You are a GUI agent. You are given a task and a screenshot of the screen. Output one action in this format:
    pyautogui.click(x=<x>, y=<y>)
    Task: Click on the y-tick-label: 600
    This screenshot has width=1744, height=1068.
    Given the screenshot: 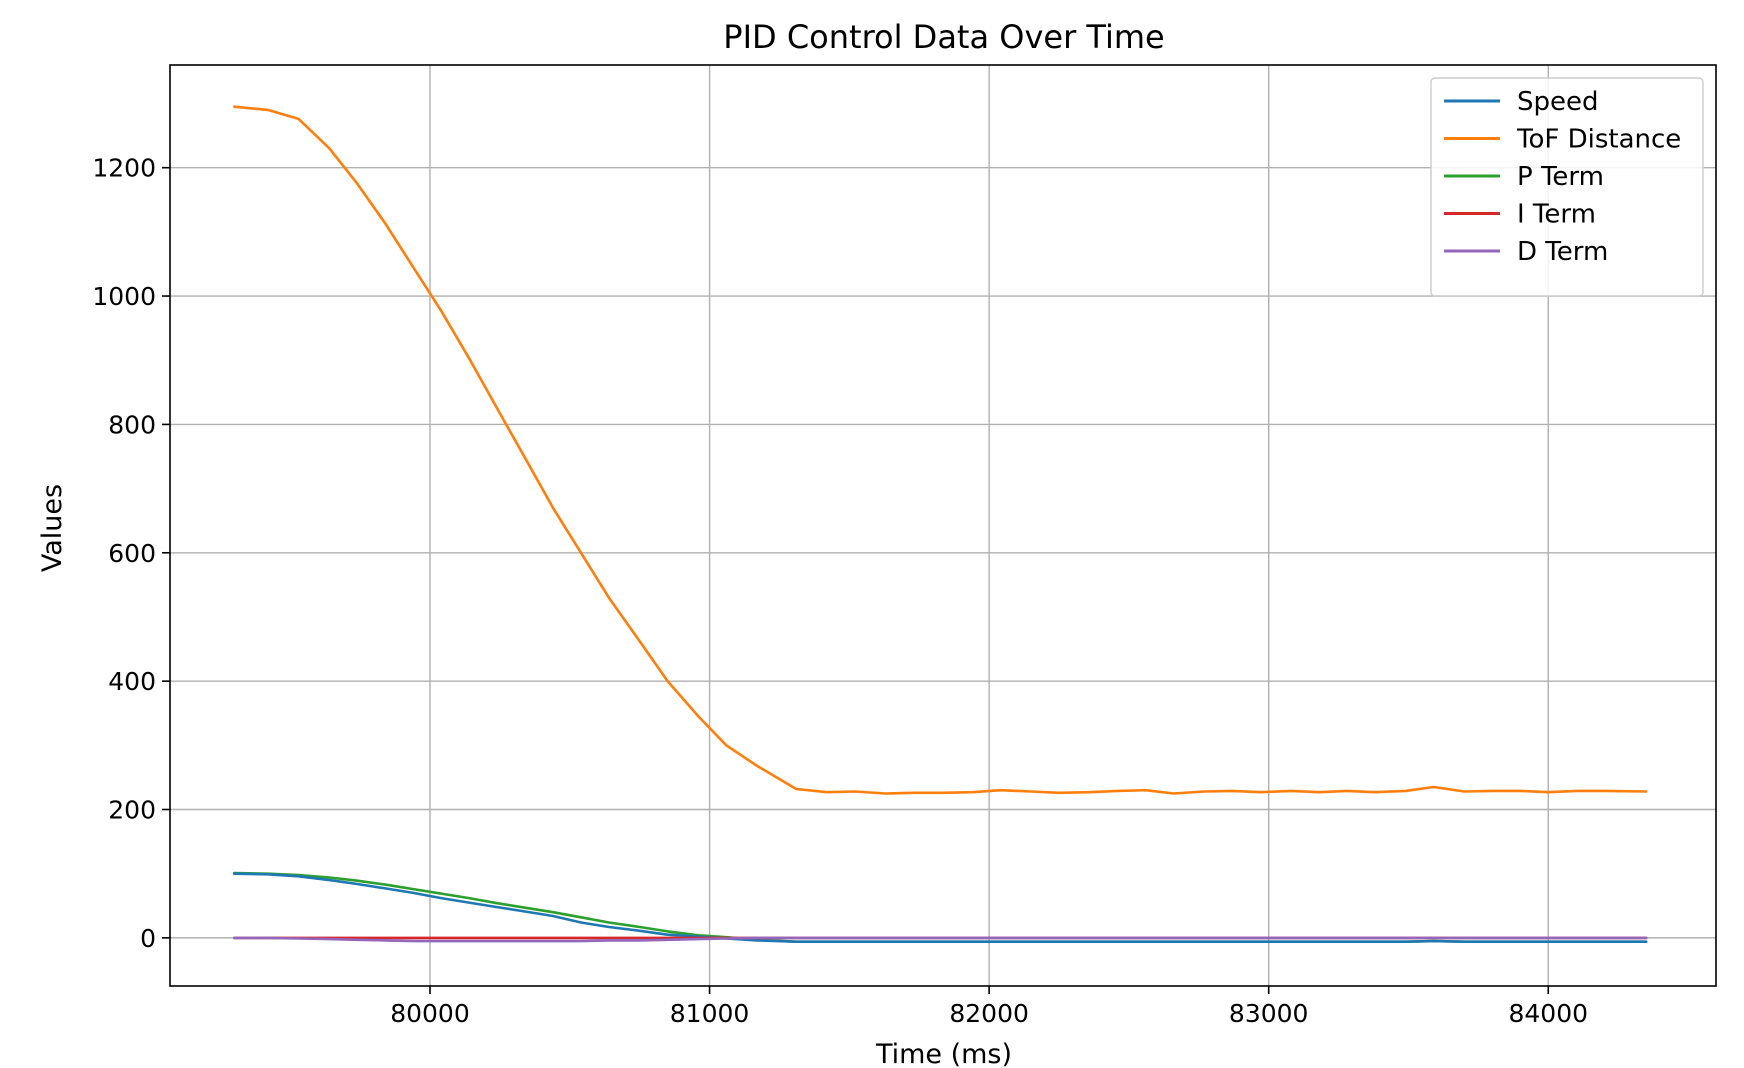 What is the action you would take?
    pyautogui.click(x=132, y=553)
    